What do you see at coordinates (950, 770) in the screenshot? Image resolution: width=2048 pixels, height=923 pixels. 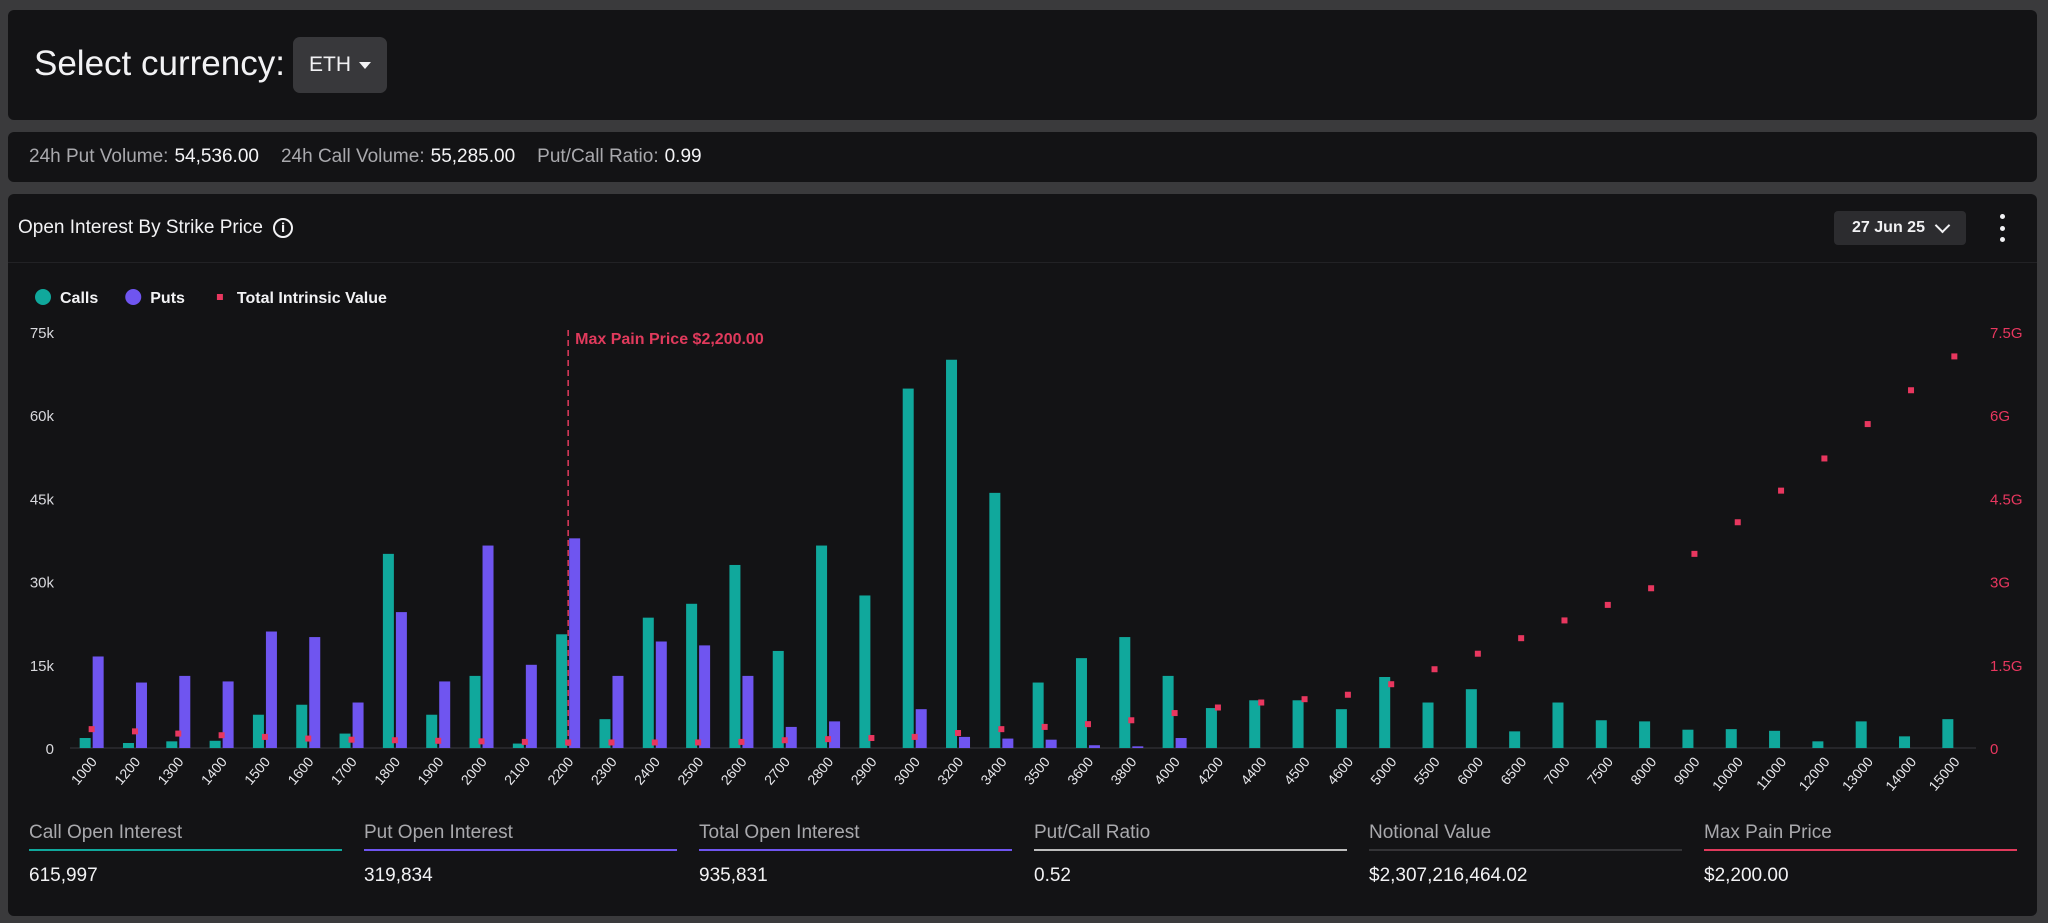 I see `x-tick-label: 3200` at bounding box center [950, 770].